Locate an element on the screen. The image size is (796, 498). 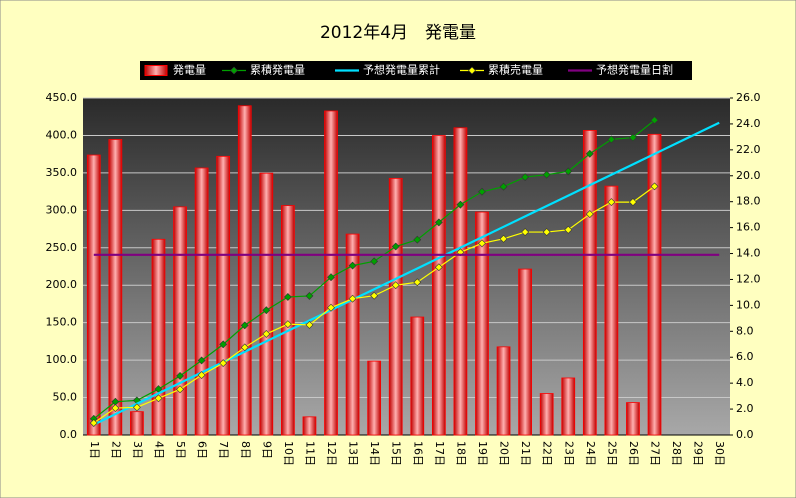
x-tick-label: 17日 is located at coordinates (439, 453).